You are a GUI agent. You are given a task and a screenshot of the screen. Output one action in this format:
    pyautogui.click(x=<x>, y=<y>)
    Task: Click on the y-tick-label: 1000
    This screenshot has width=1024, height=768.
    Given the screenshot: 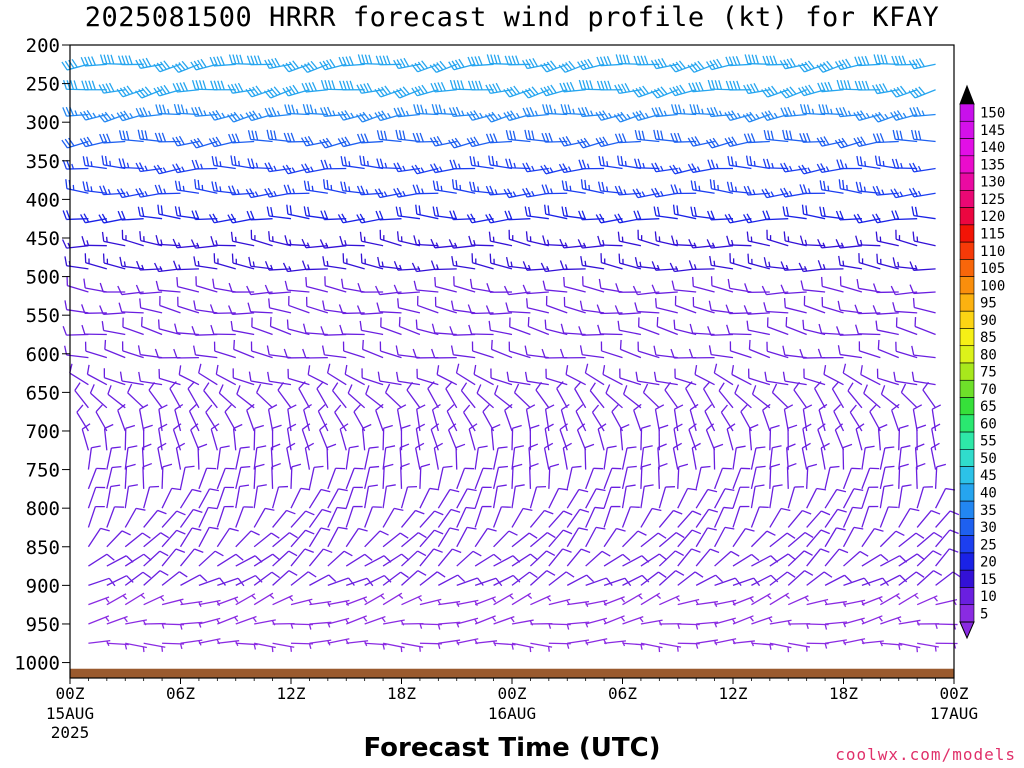 What is the action you would take?
    pyautogui.click(x=37, y=664)
    